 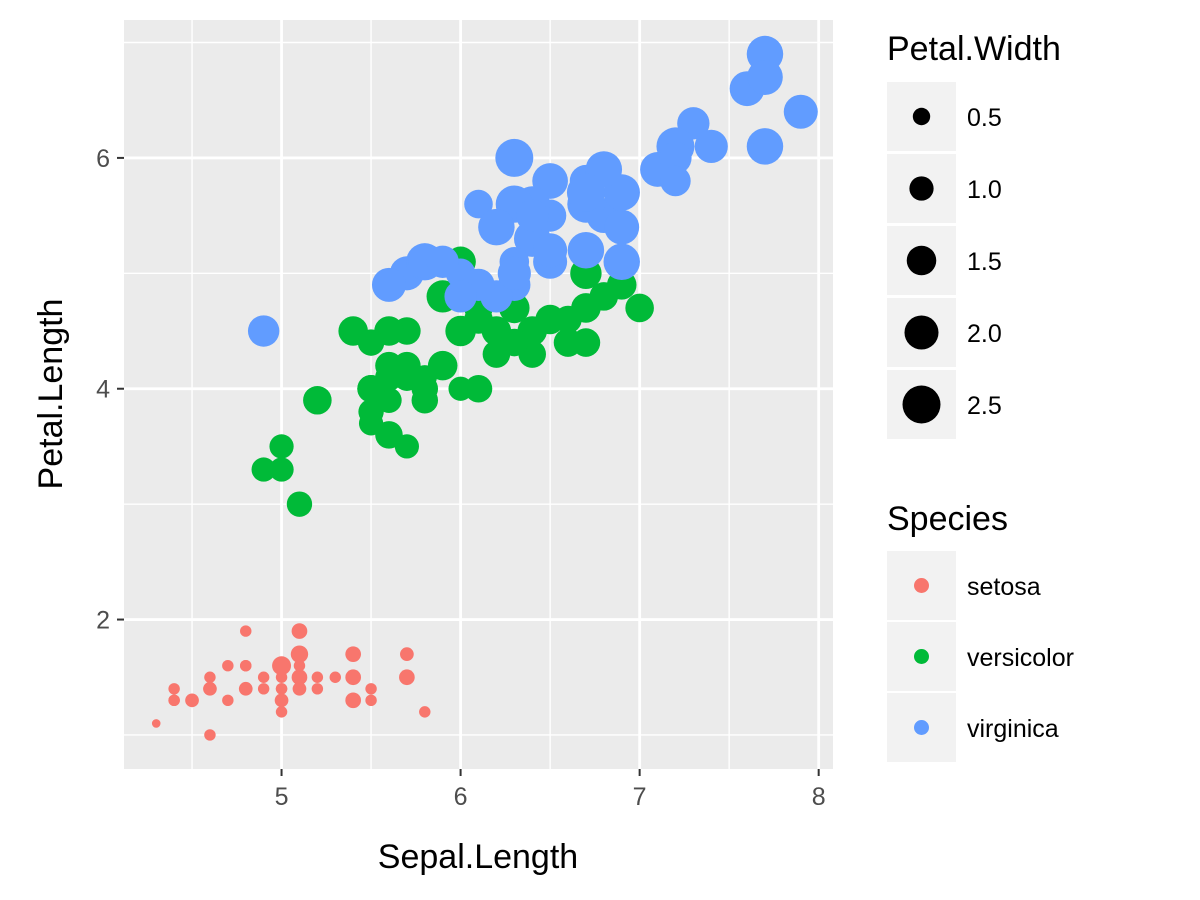 I want to click on size-legend: Petal.Width 0.5 1.0 1.5 2.0 2.5, so click(x=974, y=234).